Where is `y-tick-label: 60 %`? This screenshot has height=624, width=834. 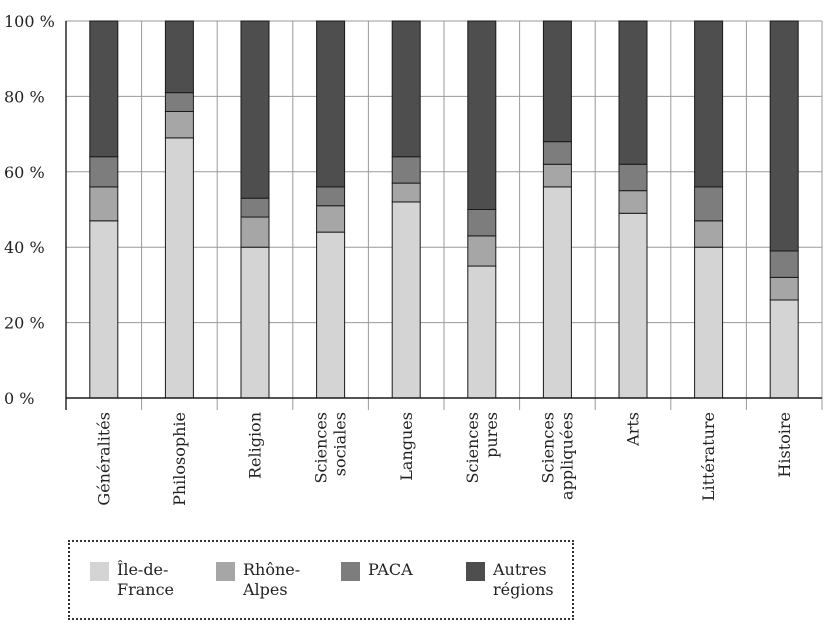
y-tick-label: 60 % is located at coordinates (24, 172).